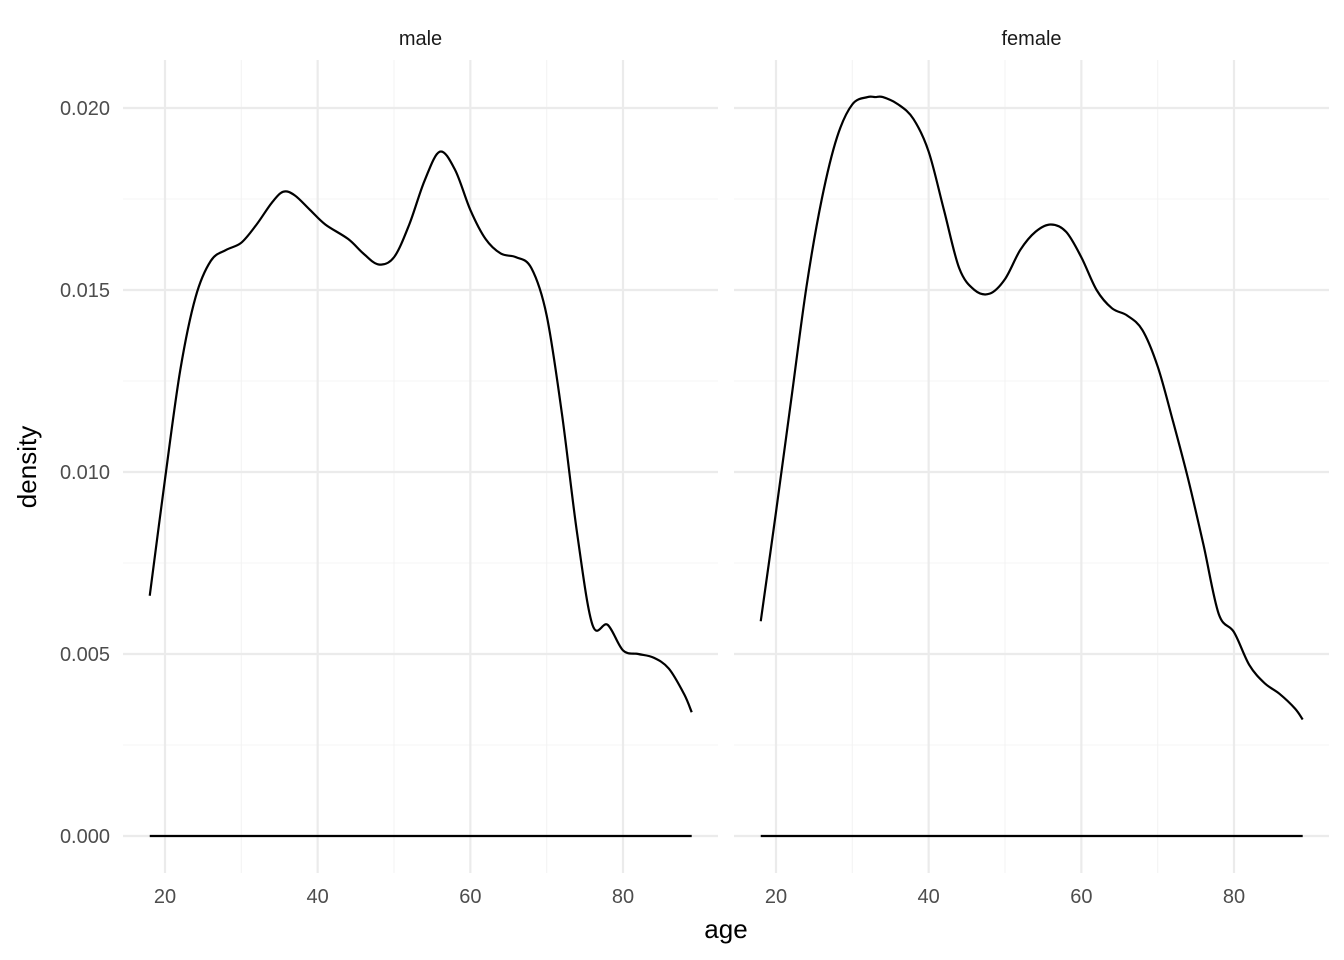 This screenshot has height=960, width=1344. What do you see at coordinates (85, 291) in the screenshot?
I see `y-tick-label: 0.015` at bounding box center [85, 291].